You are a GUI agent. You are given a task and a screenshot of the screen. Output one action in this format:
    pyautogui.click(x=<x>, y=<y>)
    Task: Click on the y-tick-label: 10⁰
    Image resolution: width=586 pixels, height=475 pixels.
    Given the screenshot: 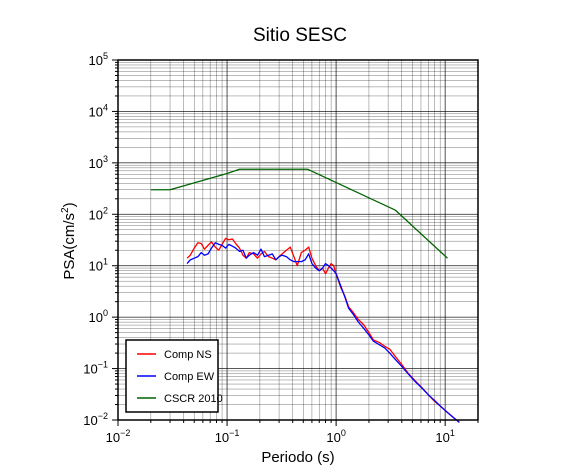 What is the action you would take?
    pyautogui.click(x=98, y=316)
    